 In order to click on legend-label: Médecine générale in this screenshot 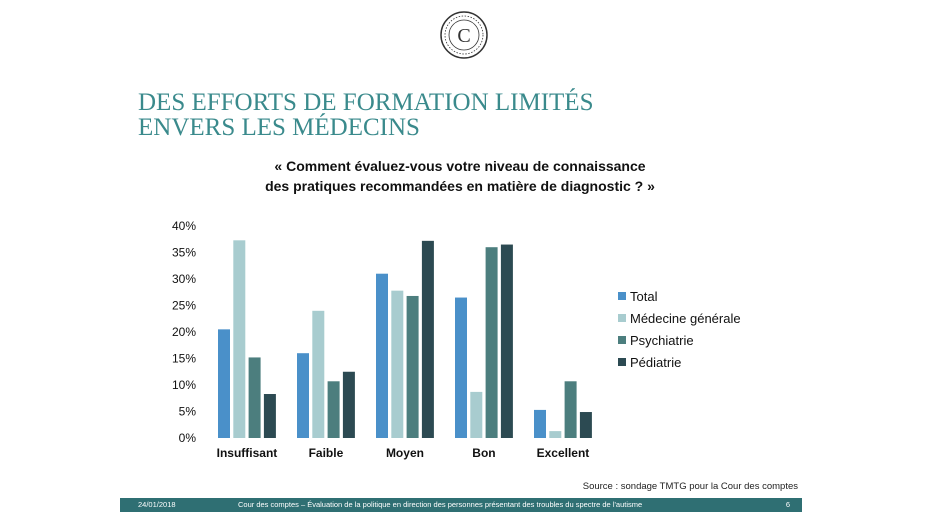, I will do `click(685, 318)`.